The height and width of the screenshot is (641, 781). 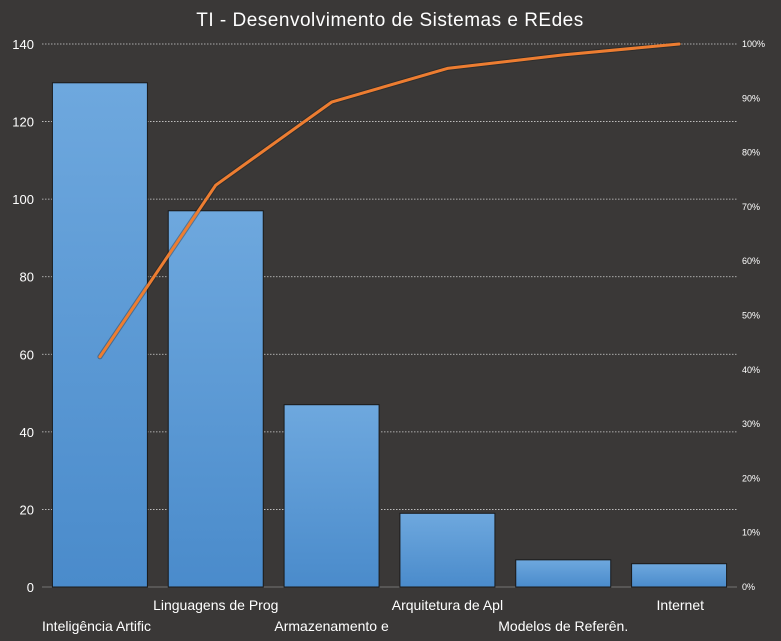 I want to click on chart-title: TI - Desenvolvimento de Sistemas e REdes, so click(x=390, y=20).